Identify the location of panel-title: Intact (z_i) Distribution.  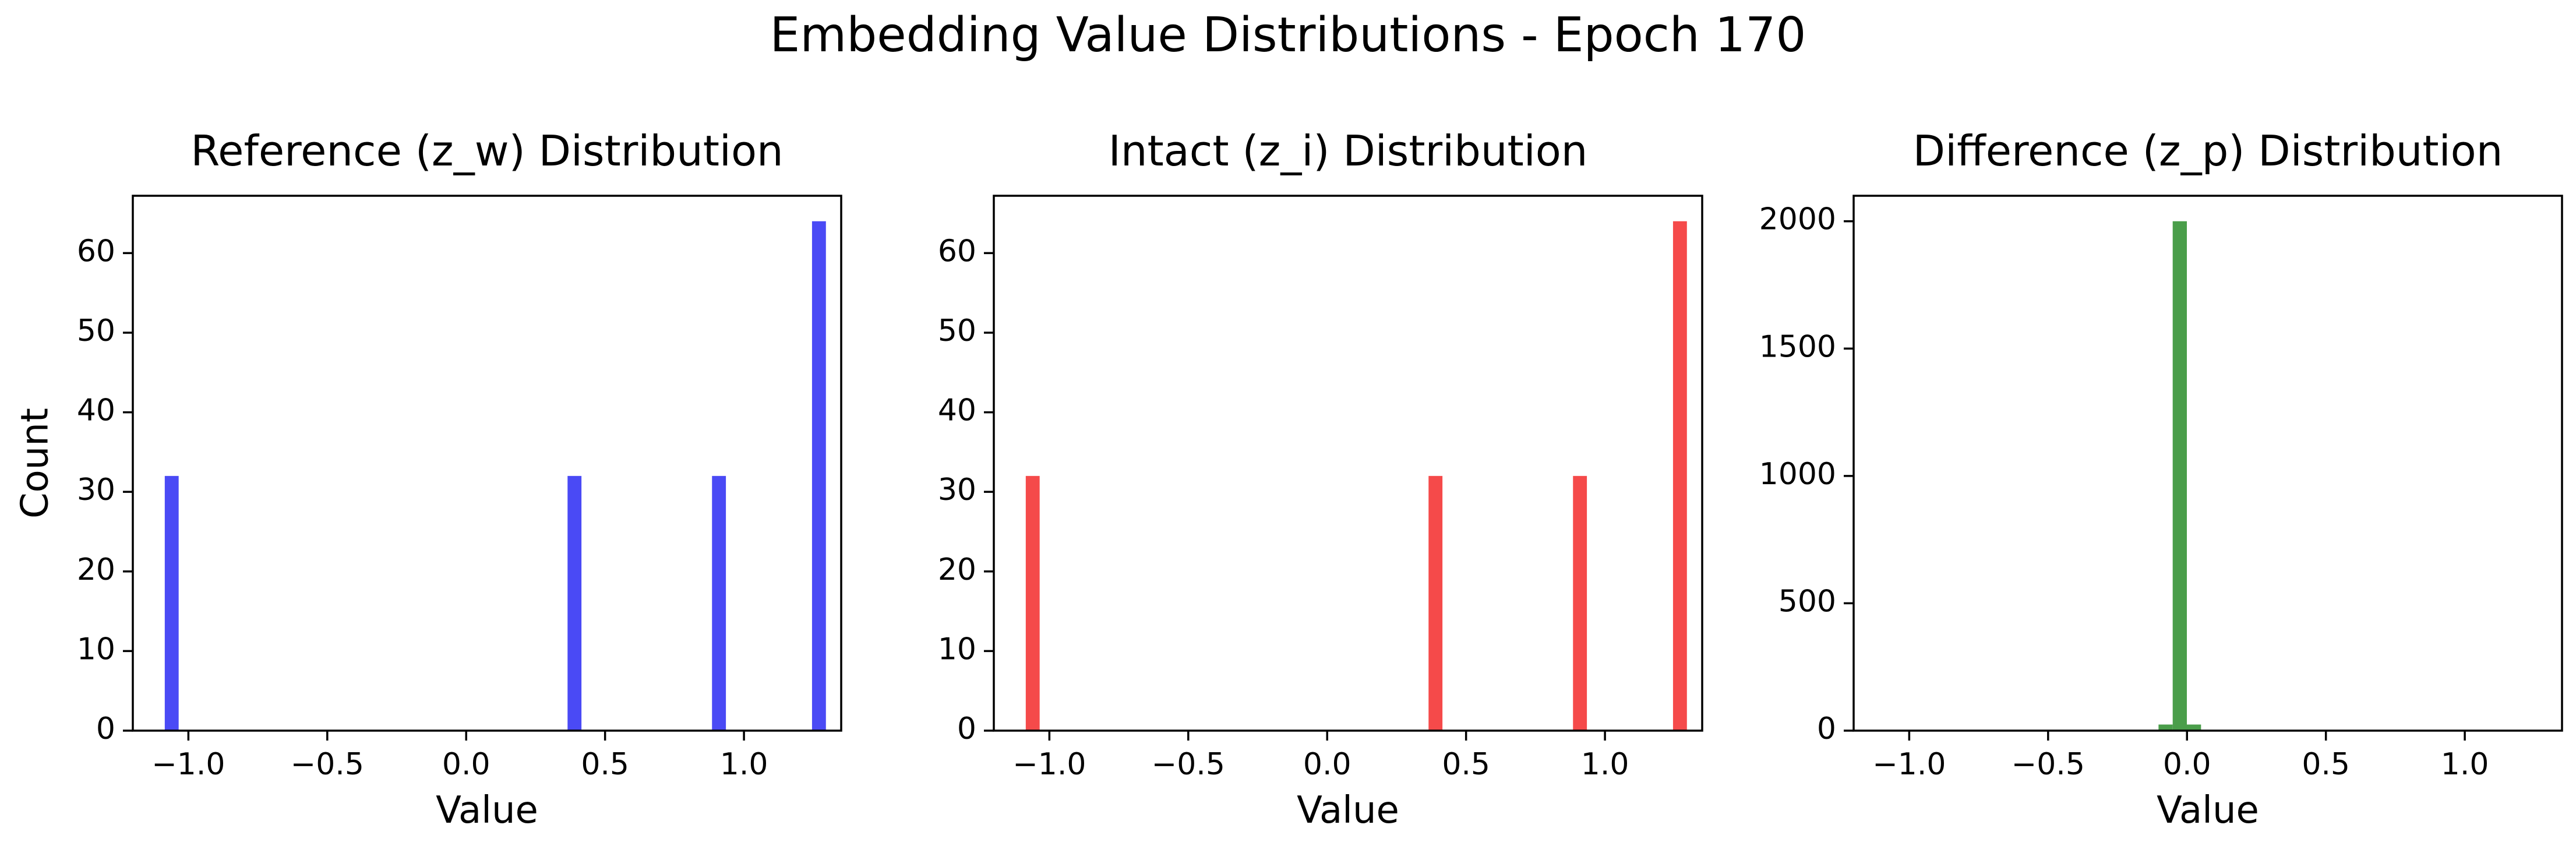
(1348, 150).